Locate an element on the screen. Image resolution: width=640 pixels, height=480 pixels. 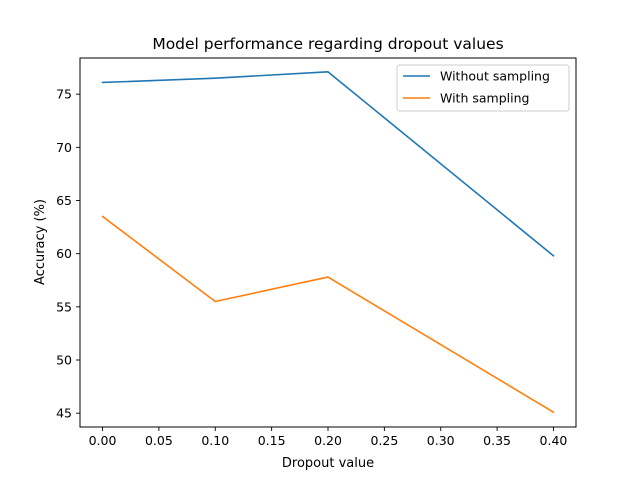
x-tick-label: 0.35 is located at coordinates (497, 440).